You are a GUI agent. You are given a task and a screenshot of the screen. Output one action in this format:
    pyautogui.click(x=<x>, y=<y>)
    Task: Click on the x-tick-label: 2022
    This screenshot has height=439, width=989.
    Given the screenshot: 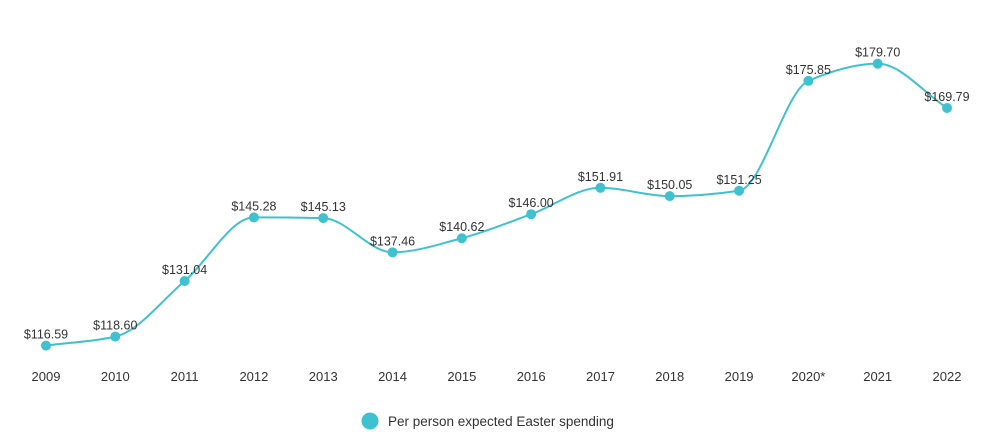 What is the action you would take?
    pyautogui.click(x=947, y=376)
    